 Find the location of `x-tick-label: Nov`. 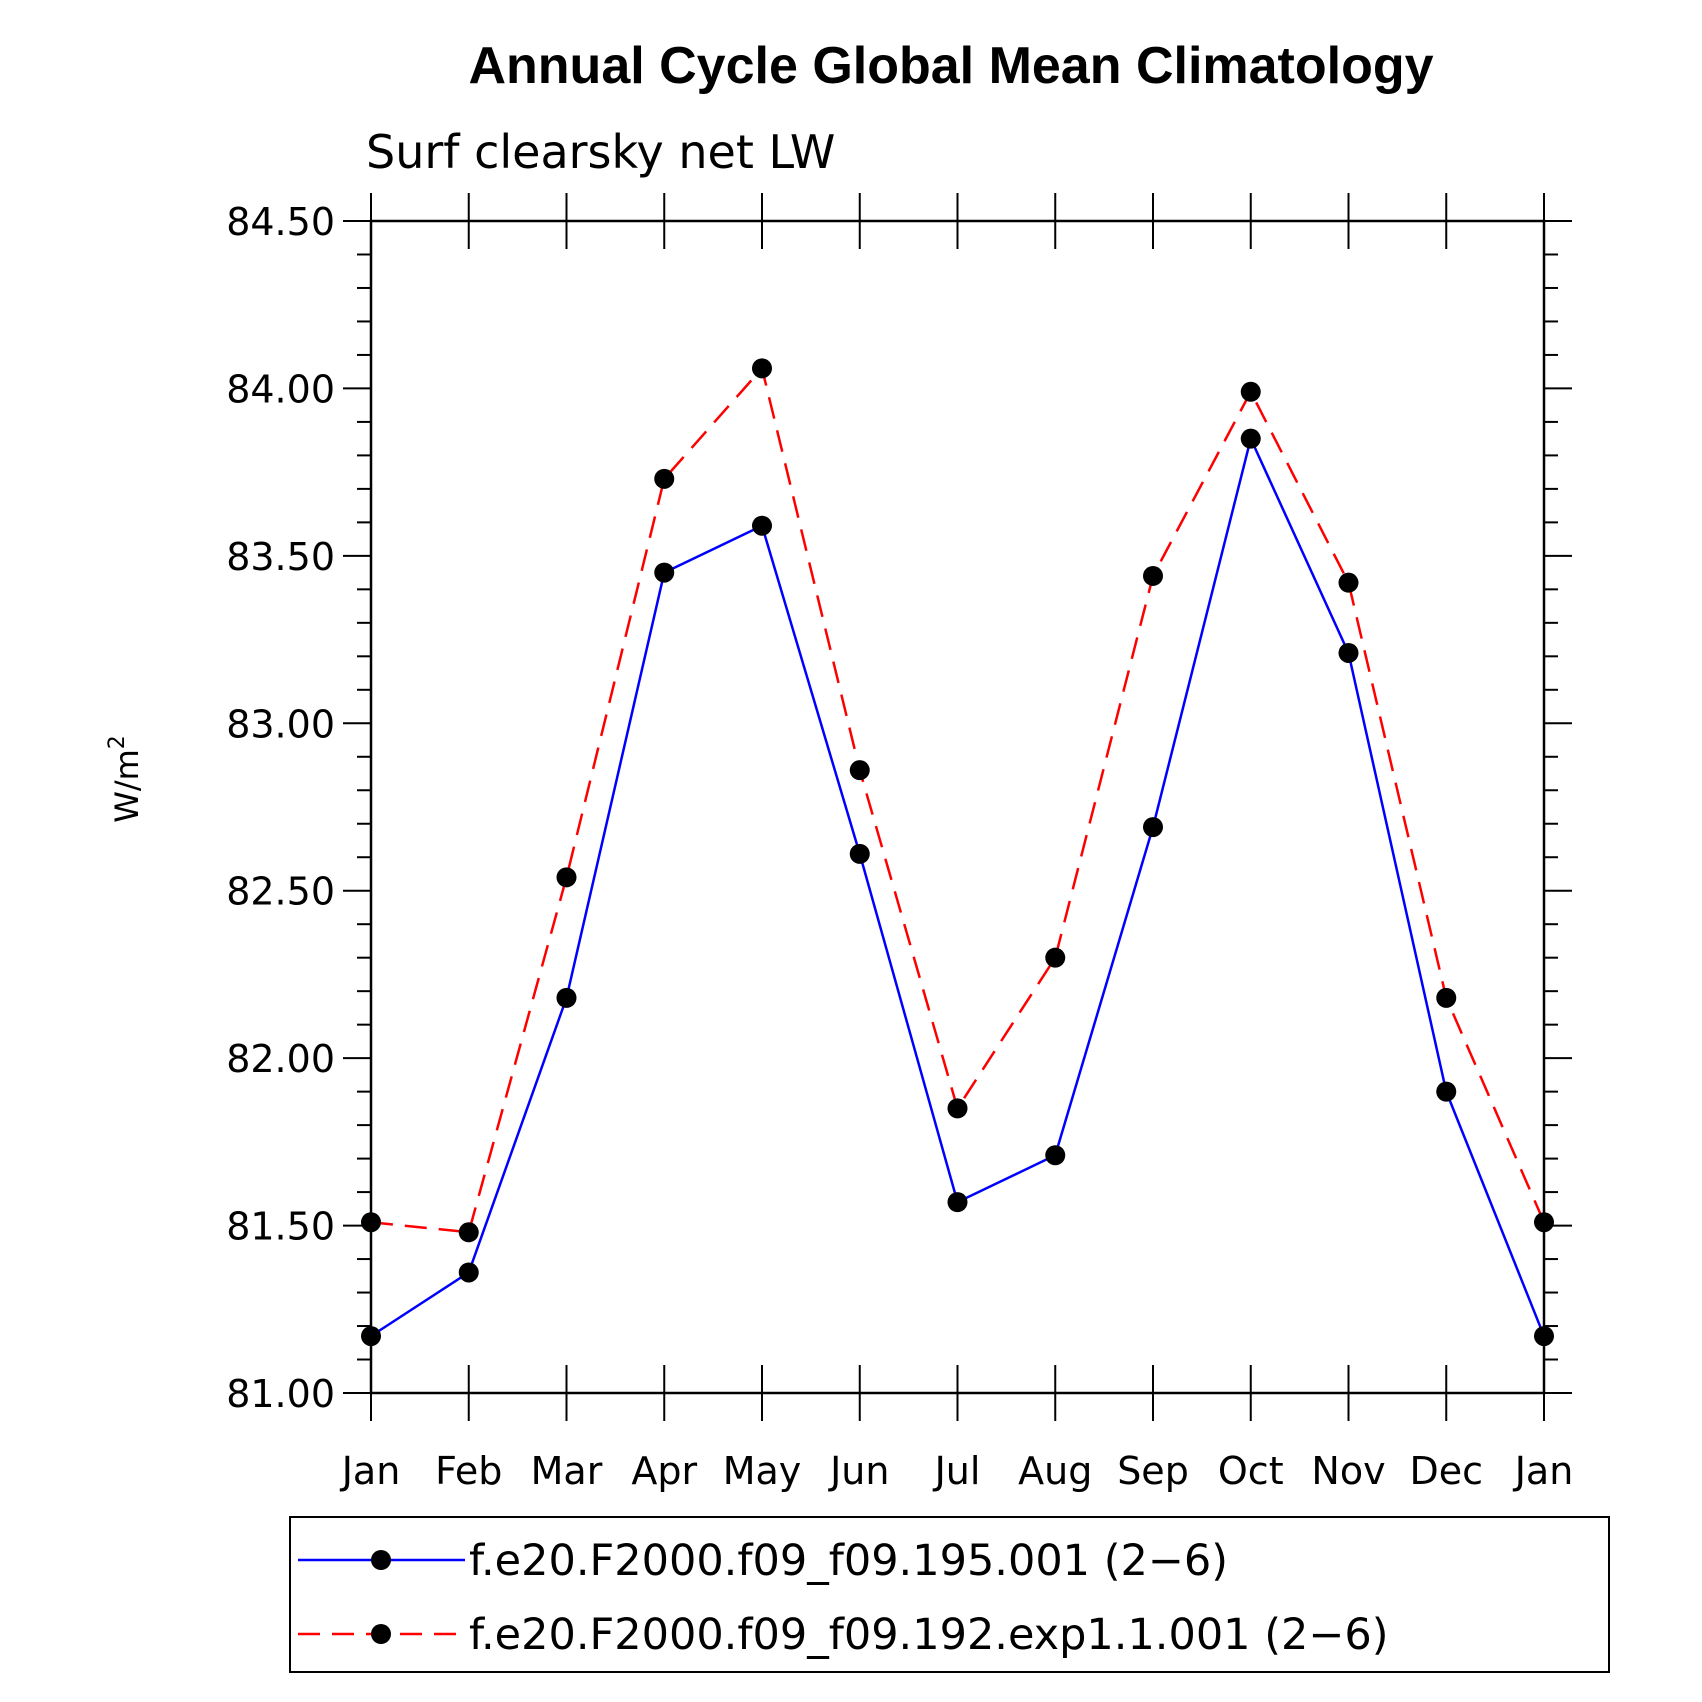

x-tick-label: Nov is located at coordinates (1348, 1471).